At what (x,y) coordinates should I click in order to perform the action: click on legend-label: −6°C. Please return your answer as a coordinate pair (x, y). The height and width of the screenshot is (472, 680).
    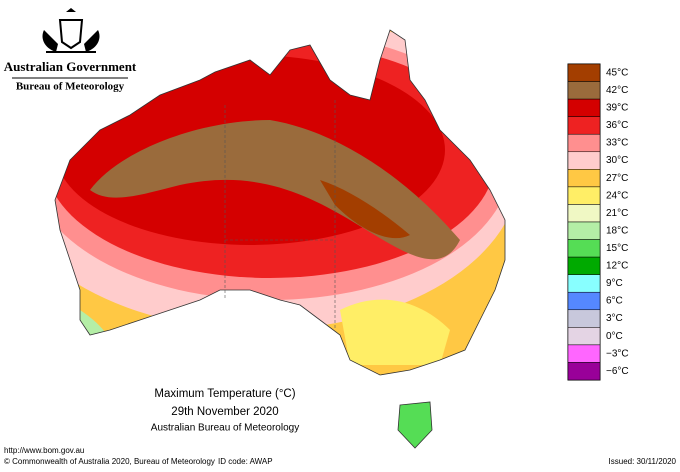
    Looking at the image, I should click on (617, 371).